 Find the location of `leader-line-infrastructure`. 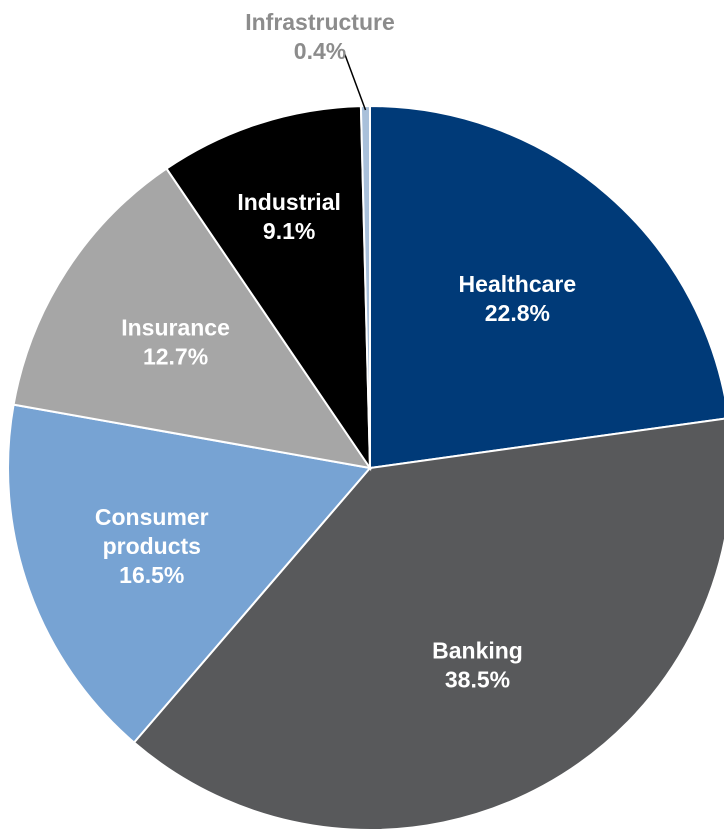

leader-line-infrastructure is located at coordinates (355, 81).